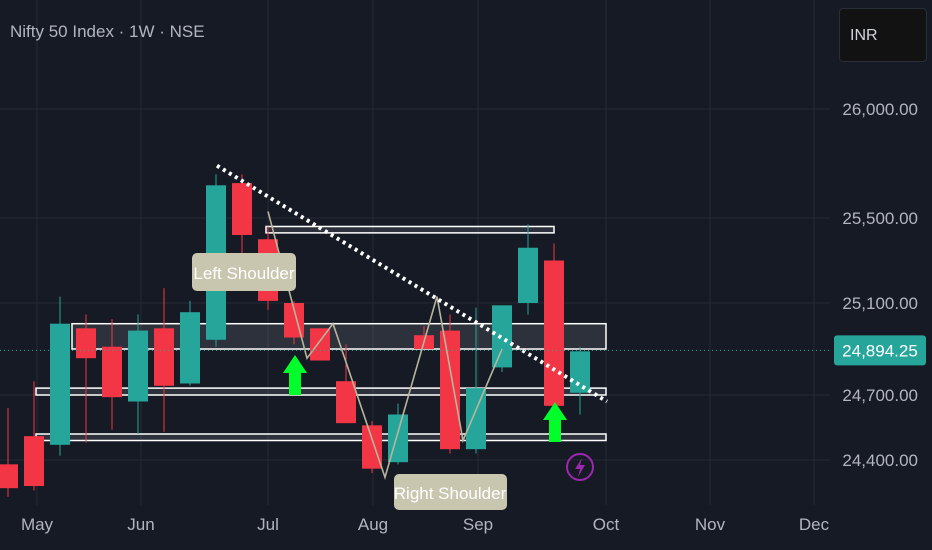 Image resolution: width=932 pixels, height=550 pixels. What do you see at coordinates (880, 395) in the screenshot?
I see `y-tick-label: 24,700.00` at bounding box center [880, 395].